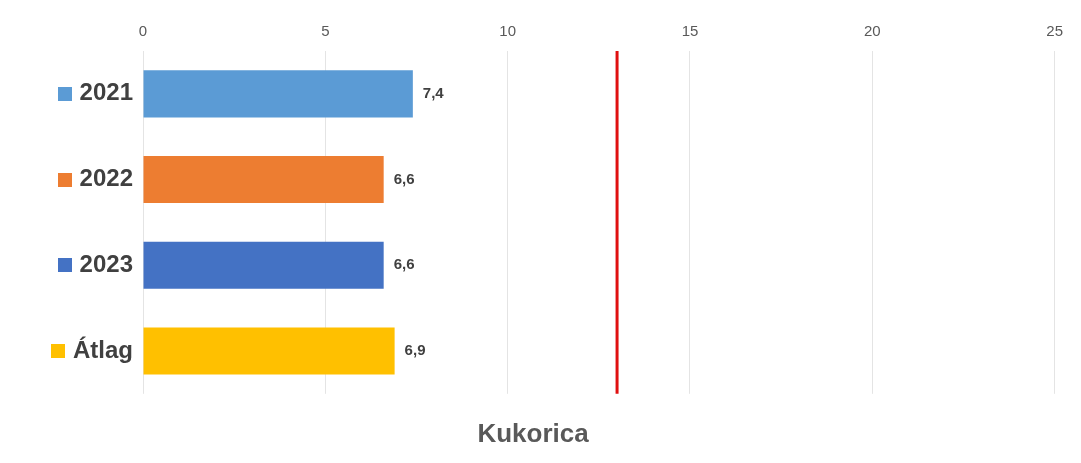 Image resolution: width=1081 pixels, height=463 pixels. What do you see at coordinates (143, 31) in the screenshot?
I see `x-tick-label: 0` at bounding box center [143, 31].